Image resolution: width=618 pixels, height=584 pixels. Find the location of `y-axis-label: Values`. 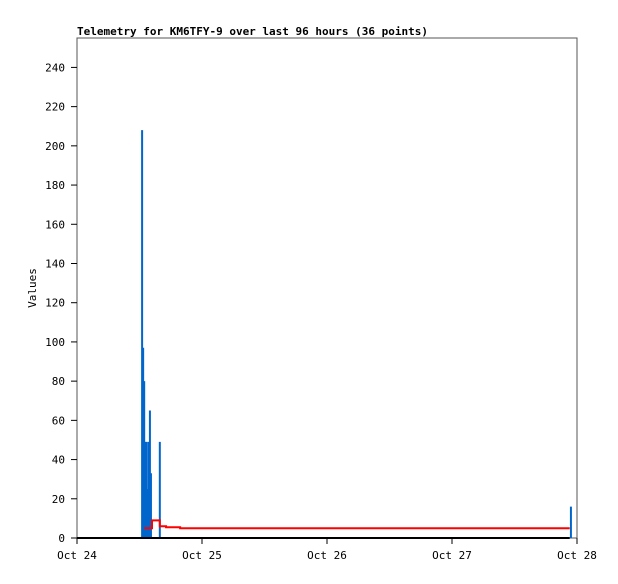

y-axis-label: Values is located at coordinates (32, 288).